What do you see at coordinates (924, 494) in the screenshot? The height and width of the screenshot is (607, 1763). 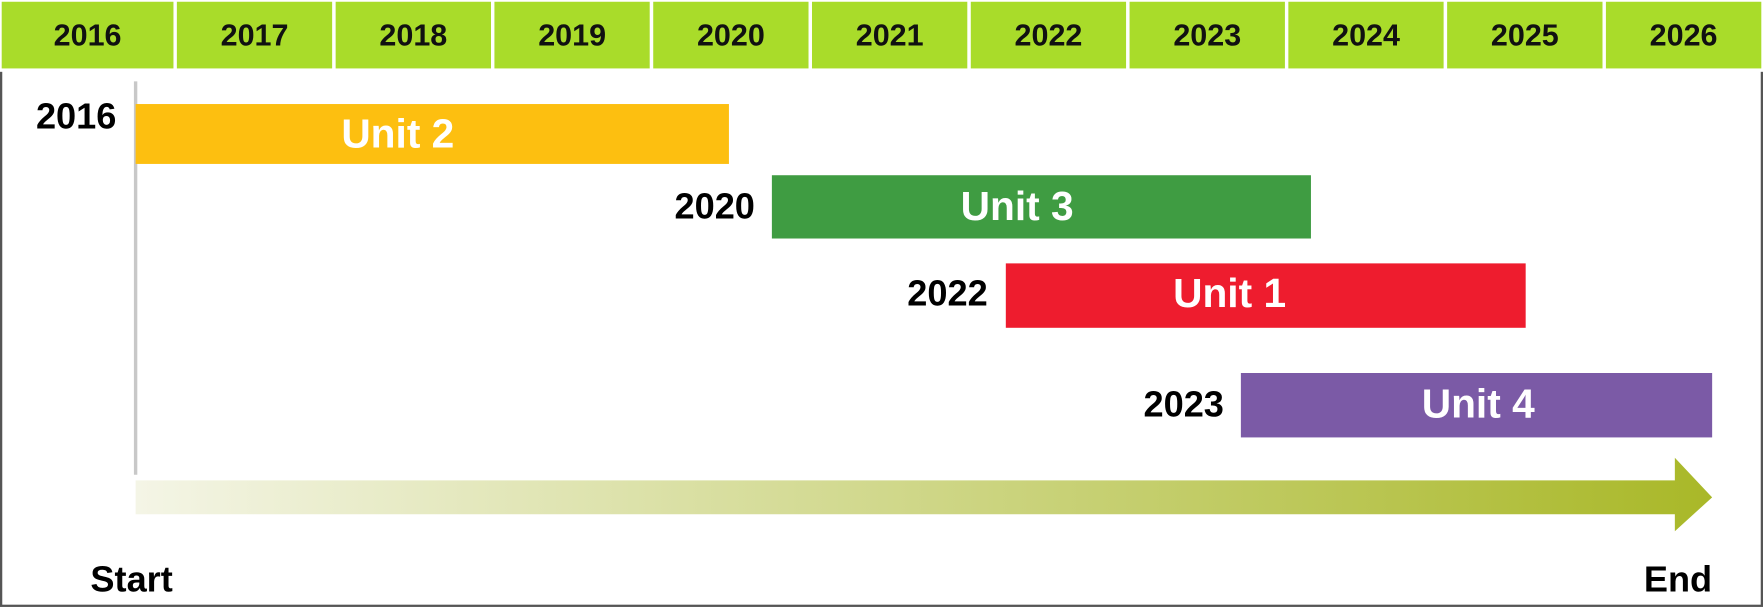 I see `time-arrow` at bounding box center [924, 494].